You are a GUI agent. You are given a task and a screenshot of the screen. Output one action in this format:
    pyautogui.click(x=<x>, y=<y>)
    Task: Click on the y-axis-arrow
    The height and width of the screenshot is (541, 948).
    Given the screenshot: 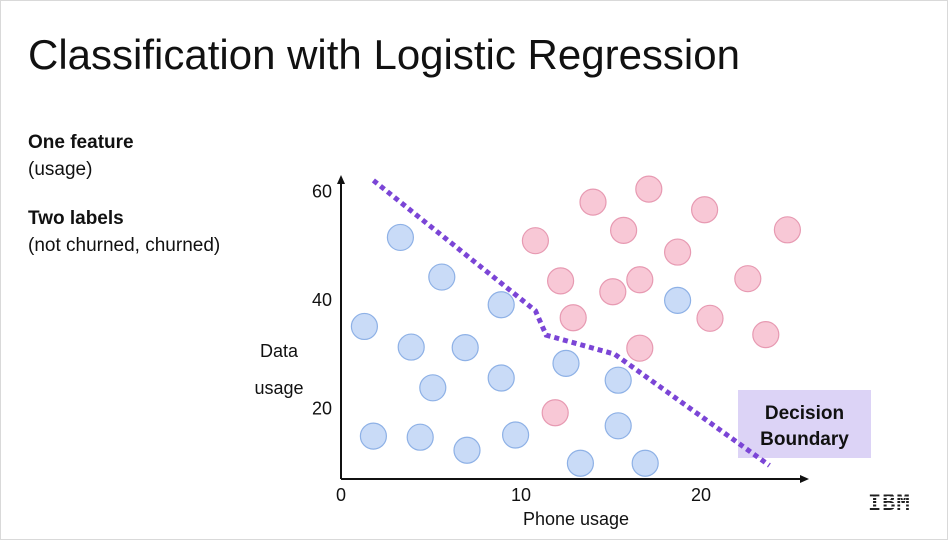 What is the action you would take?
    pyautogui.click(x=341, y=179)
    